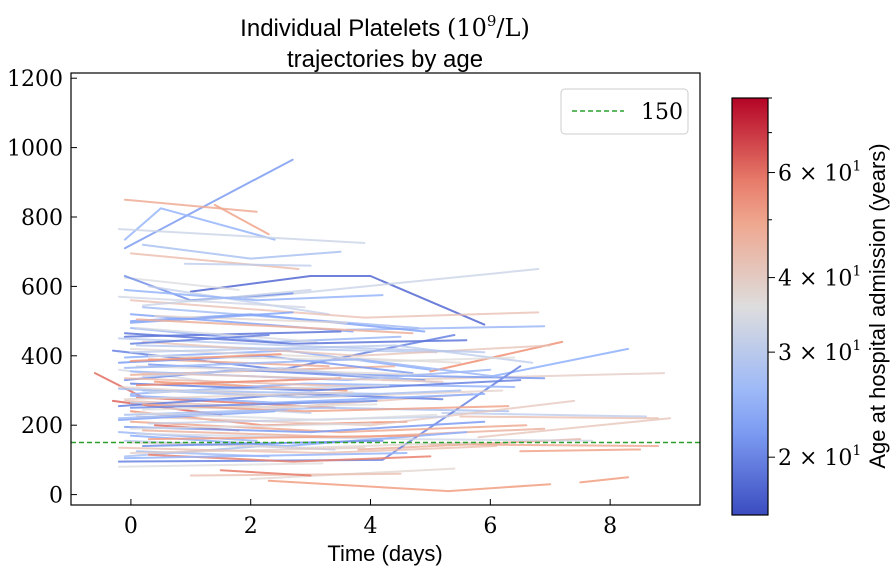 The width and height of the screenshot is (896, 573). I want to click on chart-title-line2: trajectories by age, so click(385, 59).